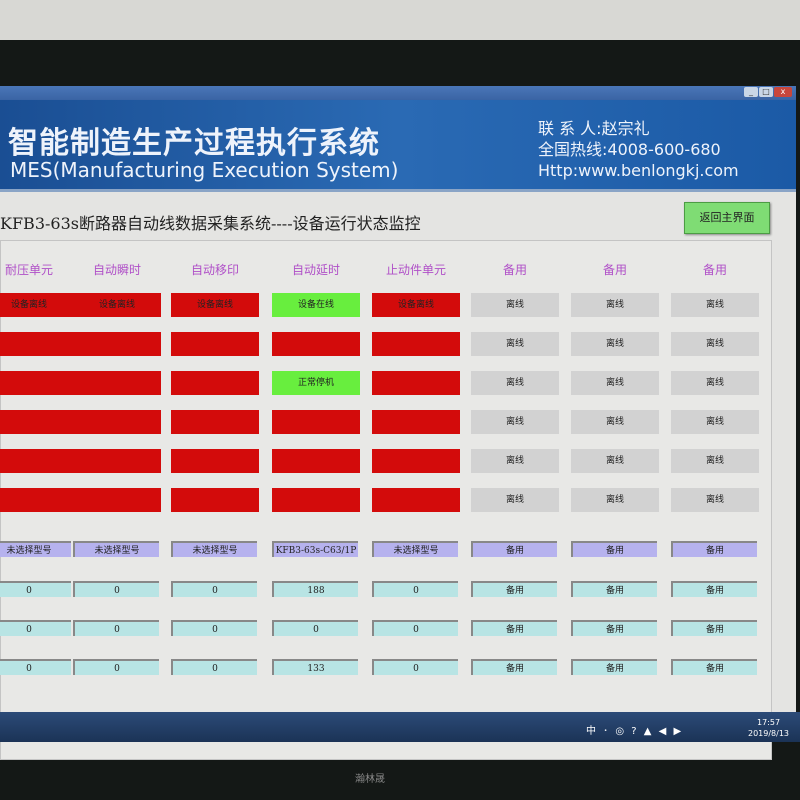 The image size is (800, 800). What do you see at coordinates (768, 728) in the screenshot?
I see `clock: 17:57 2019/8/13` at bounding box center [768, 728].